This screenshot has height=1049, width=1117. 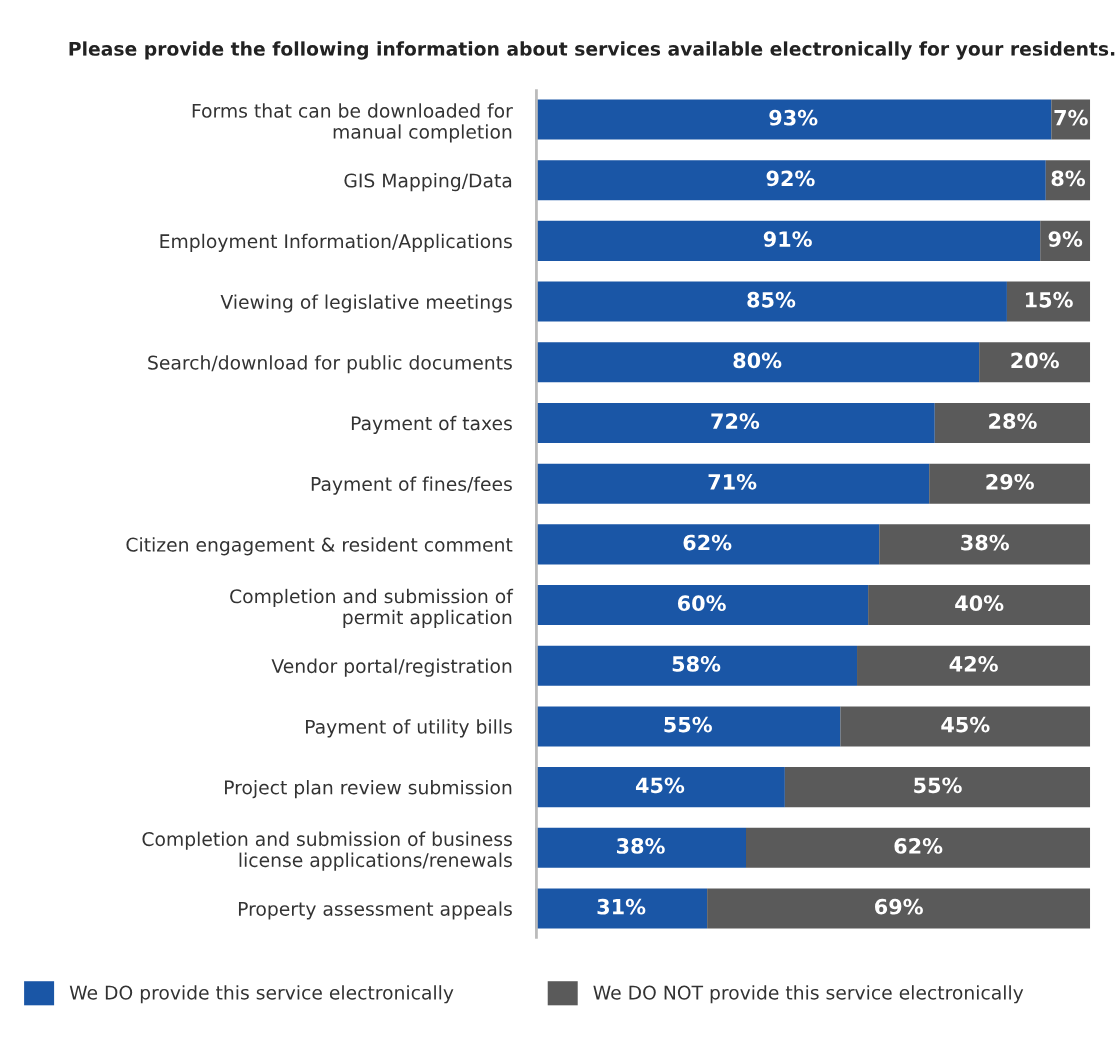 I want to click on data-label: 72%, so click(x=735, y=421).